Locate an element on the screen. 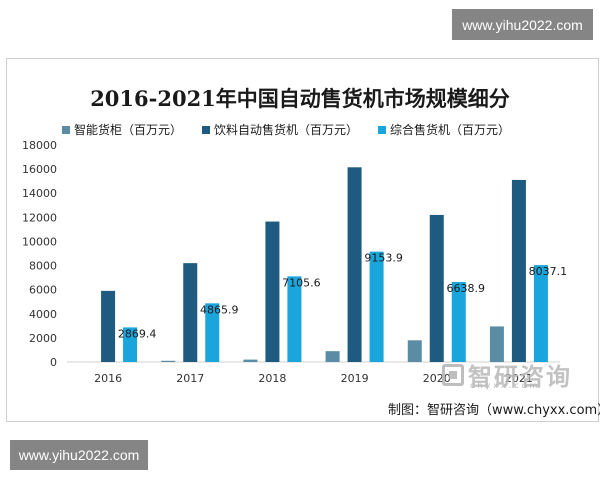 This screenshot has width=600, height=480. legend-label: 饮料自动售货机（百万元） is located at coordinates (286, 130).